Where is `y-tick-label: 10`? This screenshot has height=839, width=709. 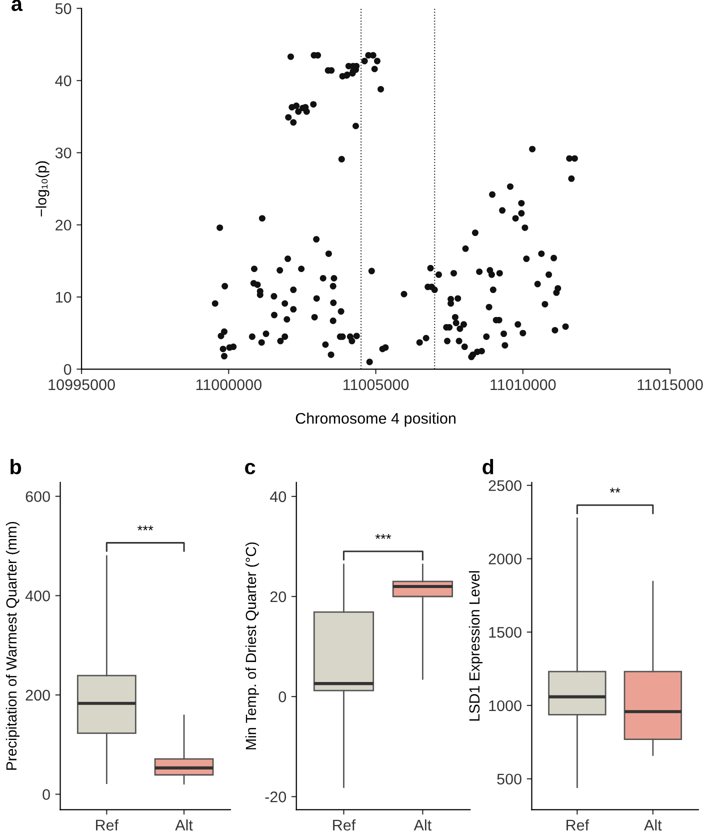 y-tick-label: 10 is located at coordinates (64, 297).